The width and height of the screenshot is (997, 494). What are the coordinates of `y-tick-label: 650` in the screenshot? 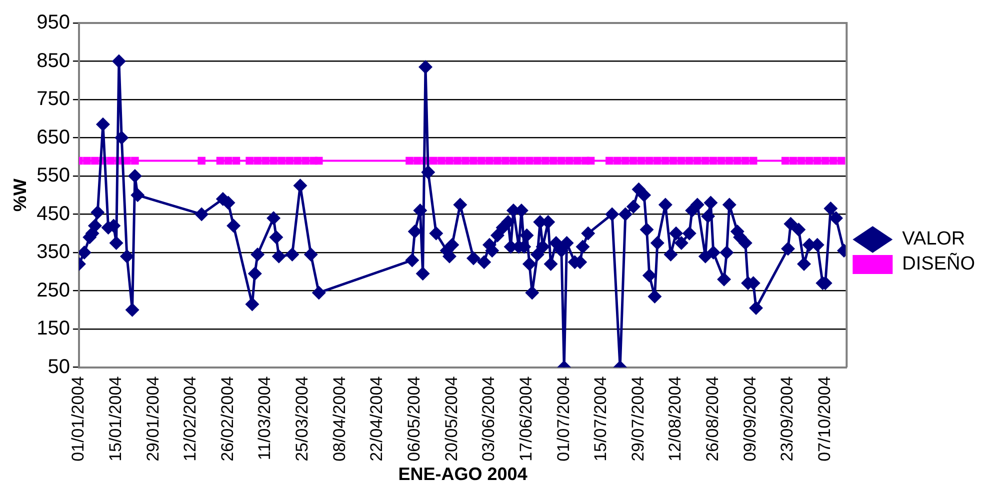 It's located at (53, 137).